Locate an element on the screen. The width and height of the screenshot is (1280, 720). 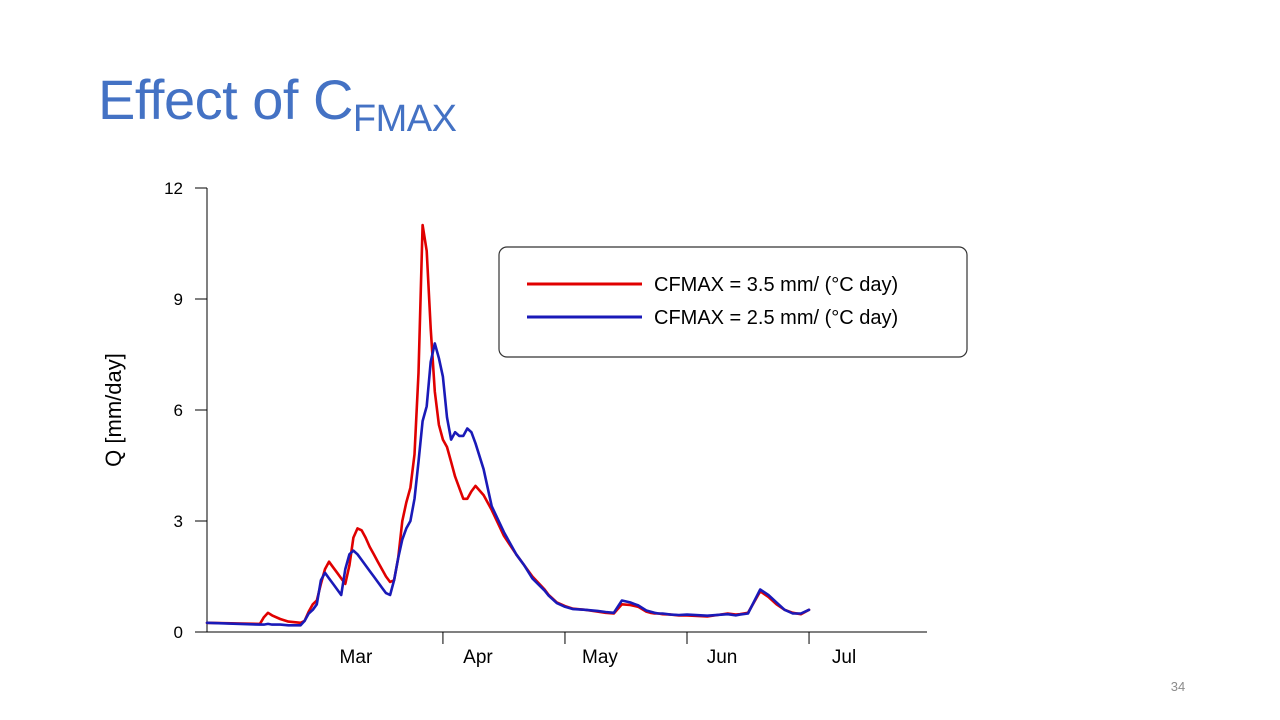
y-axis: 0 3 6 9 12 is located at coordinates (186, 410).